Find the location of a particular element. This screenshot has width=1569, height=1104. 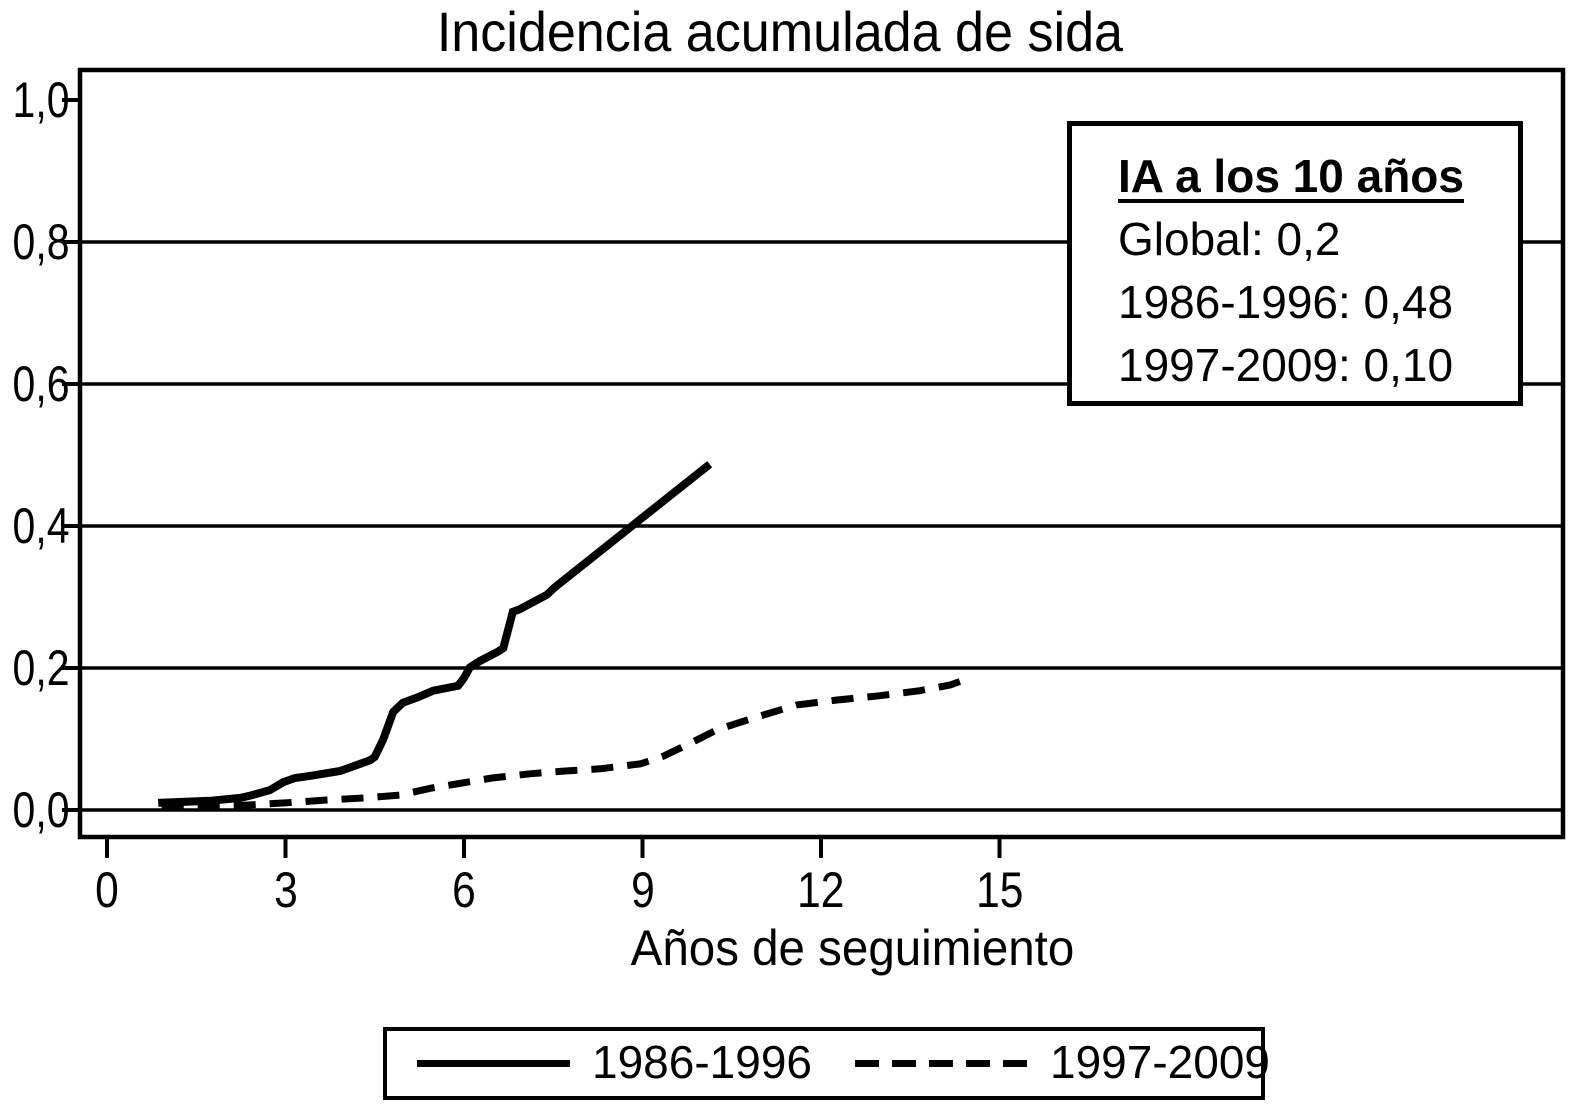

x-tick-label: 6 is located at coordinates (464, 890).